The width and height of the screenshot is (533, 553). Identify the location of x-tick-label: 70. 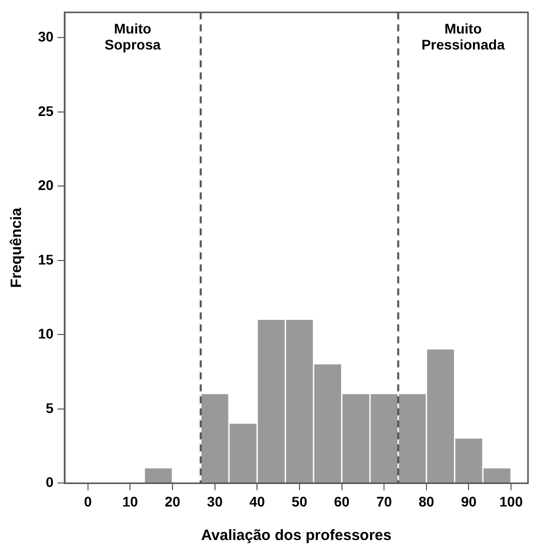
(384, 501).